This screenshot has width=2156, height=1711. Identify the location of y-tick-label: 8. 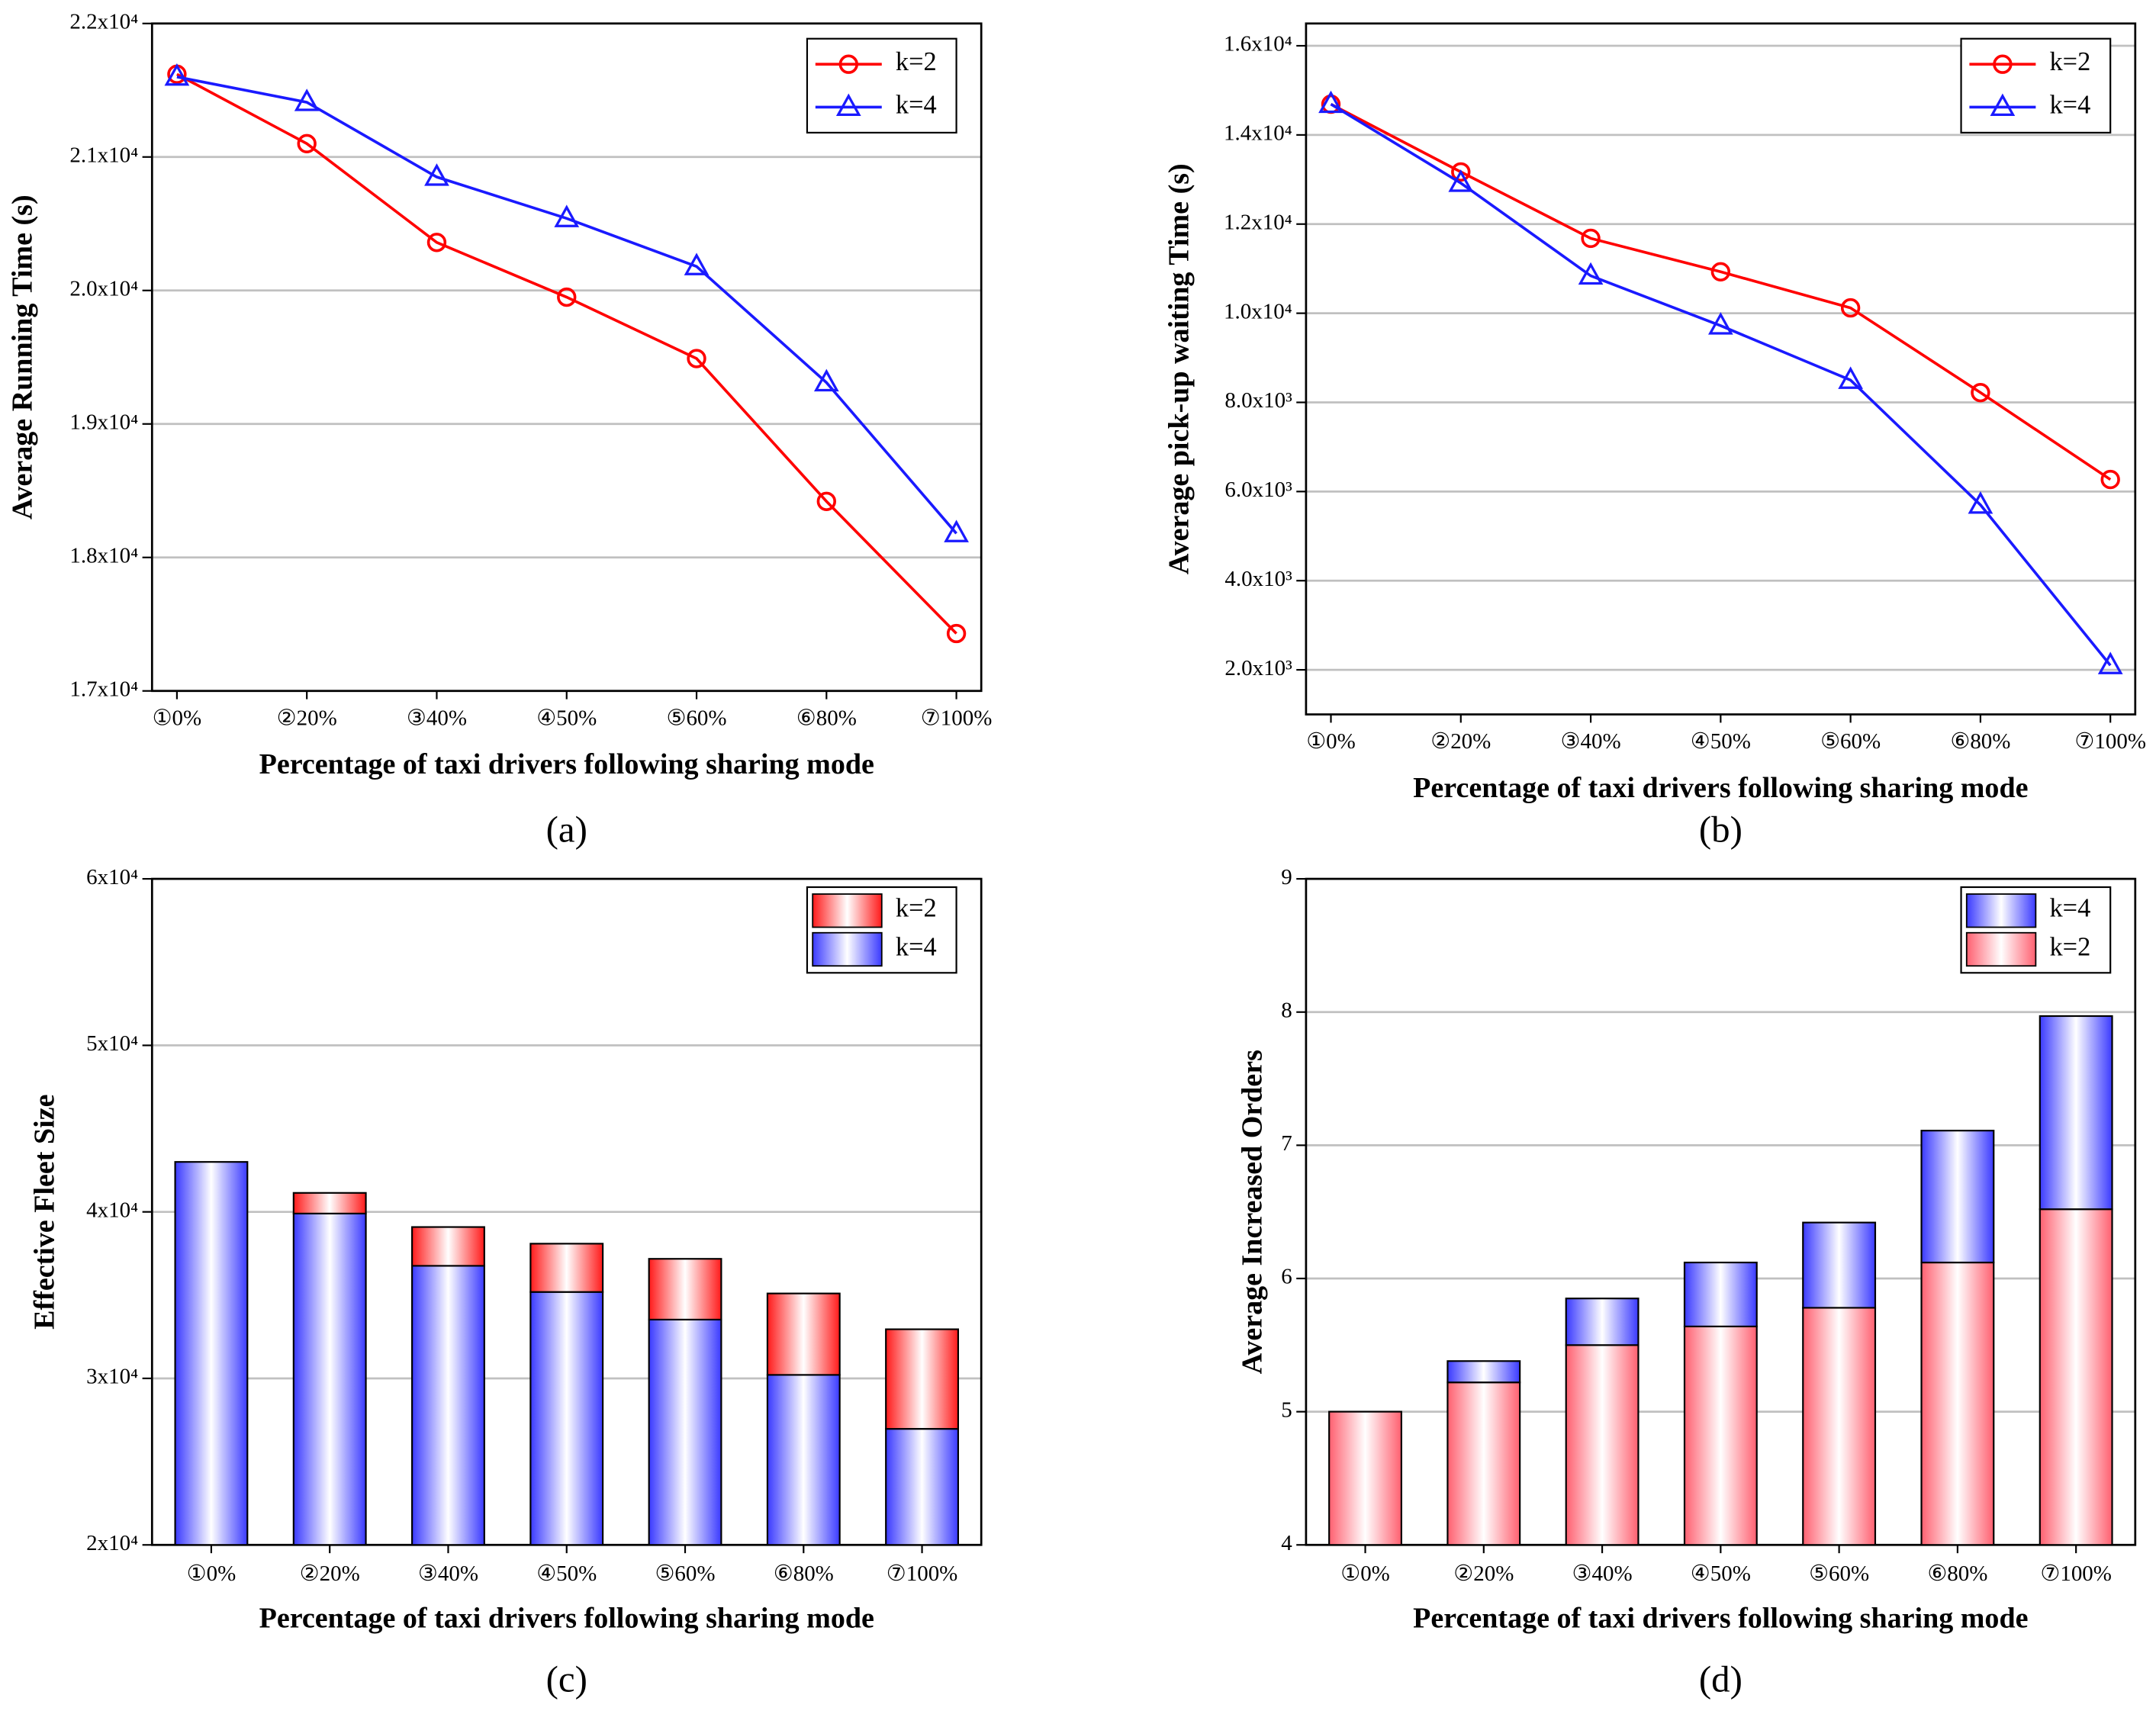
(1286, 1010).